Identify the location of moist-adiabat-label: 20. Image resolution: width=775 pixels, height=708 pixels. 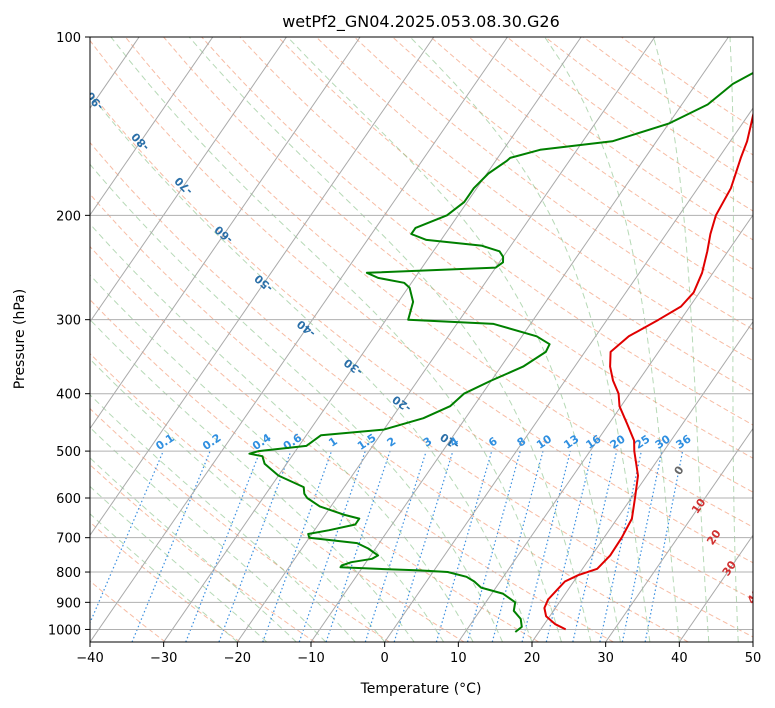
(714, 537).